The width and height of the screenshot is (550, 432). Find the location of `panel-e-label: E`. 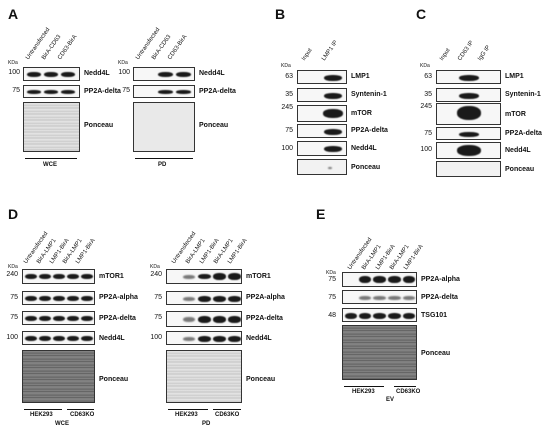

panel-e-label: E is located at coordinates (321, 214).